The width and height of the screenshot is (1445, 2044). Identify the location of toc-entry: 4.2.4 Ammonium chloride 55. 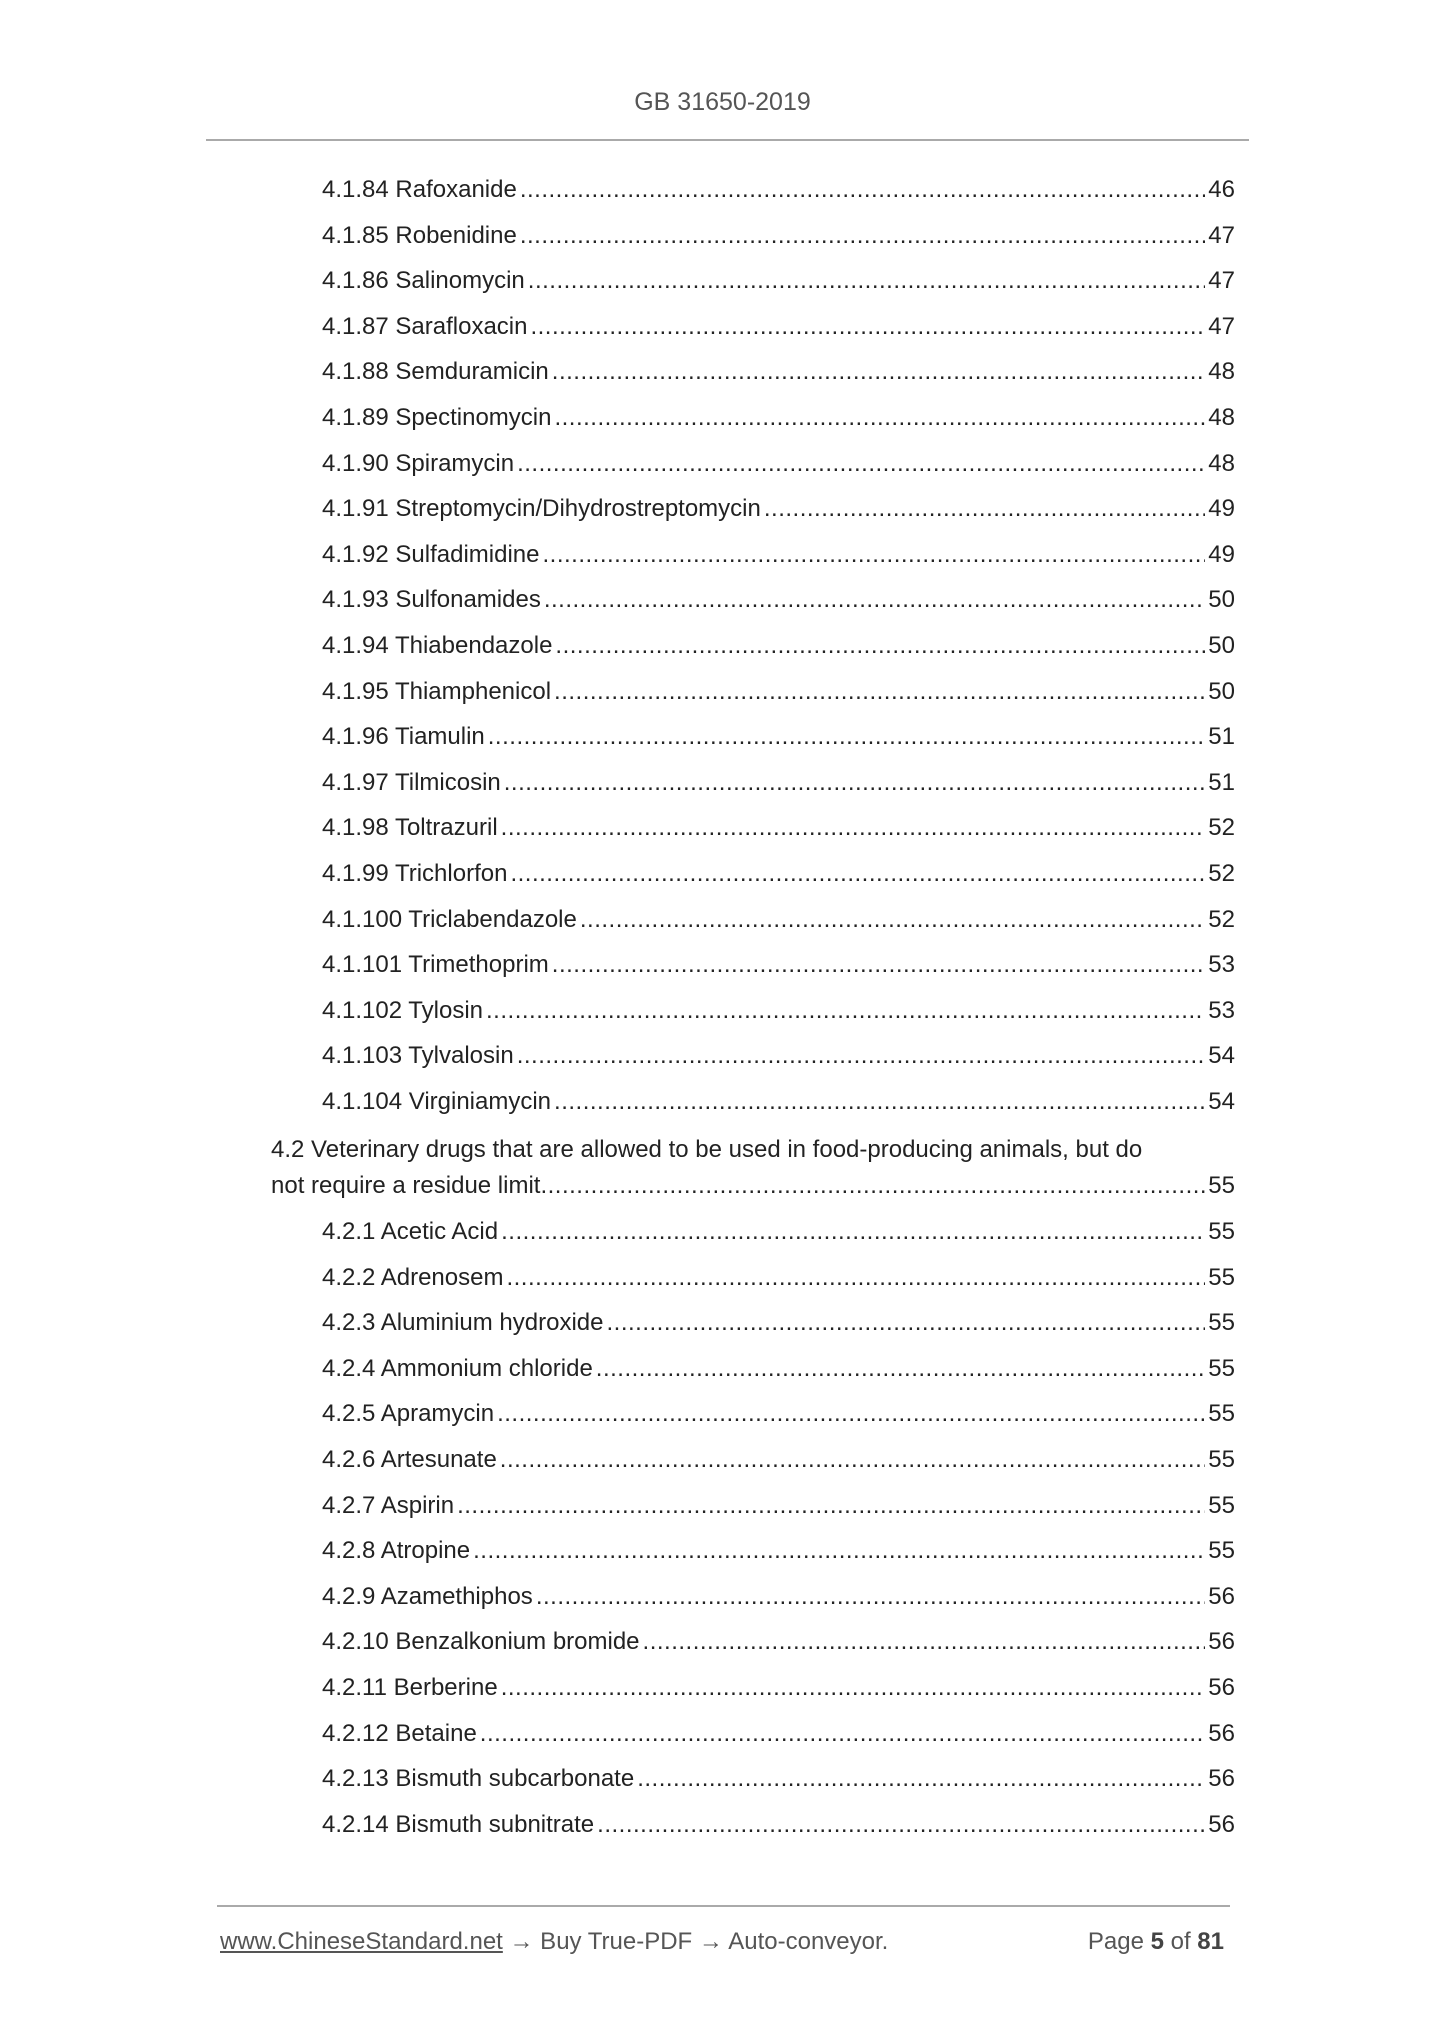
(778, 1369).